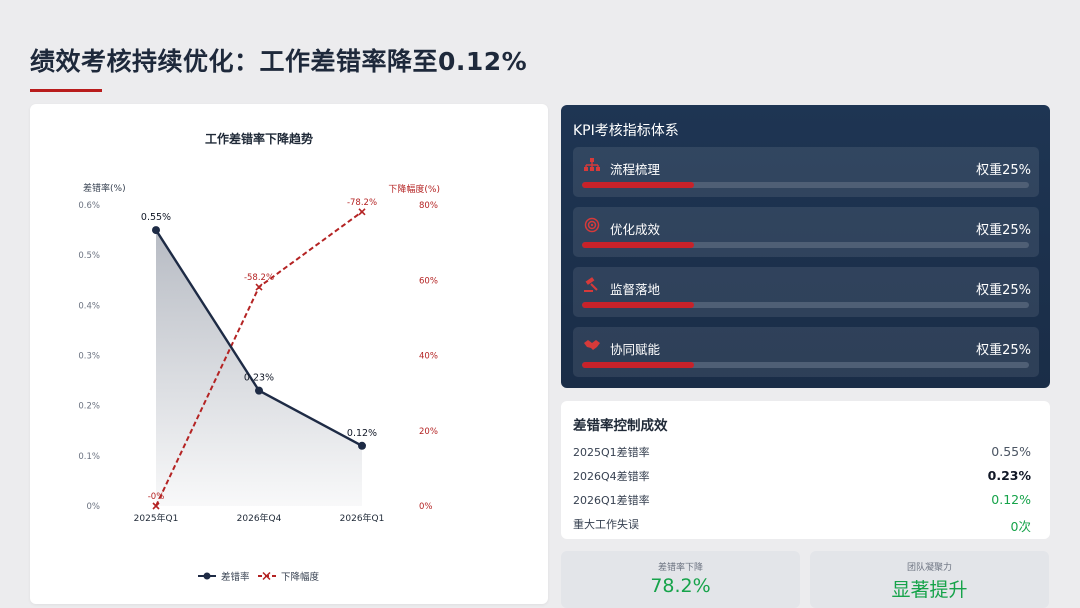 This screenshot has height=608, width=1080. I want to click on kpi-progress-fill-process, so click(638, 185).